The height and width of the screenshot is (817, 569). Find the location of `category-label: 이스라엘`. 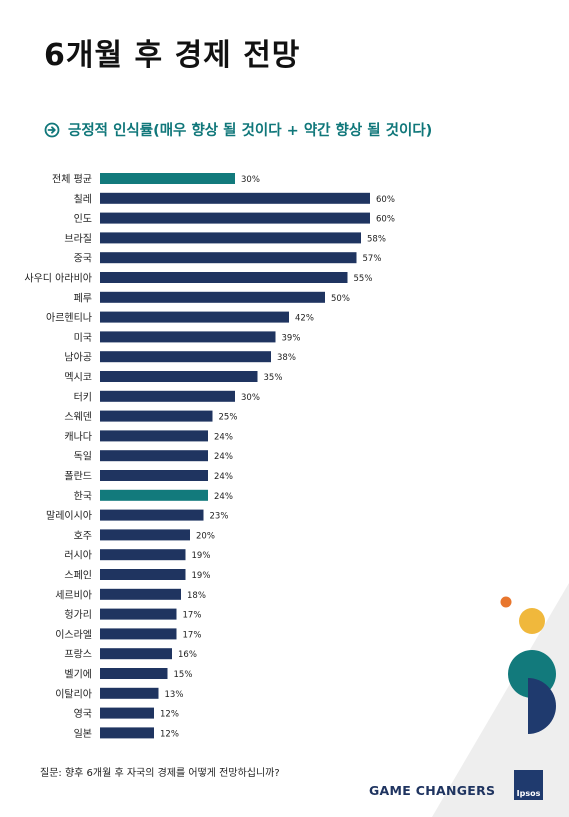

category-label: 이스라엘 is located at coordinates (73, 634).